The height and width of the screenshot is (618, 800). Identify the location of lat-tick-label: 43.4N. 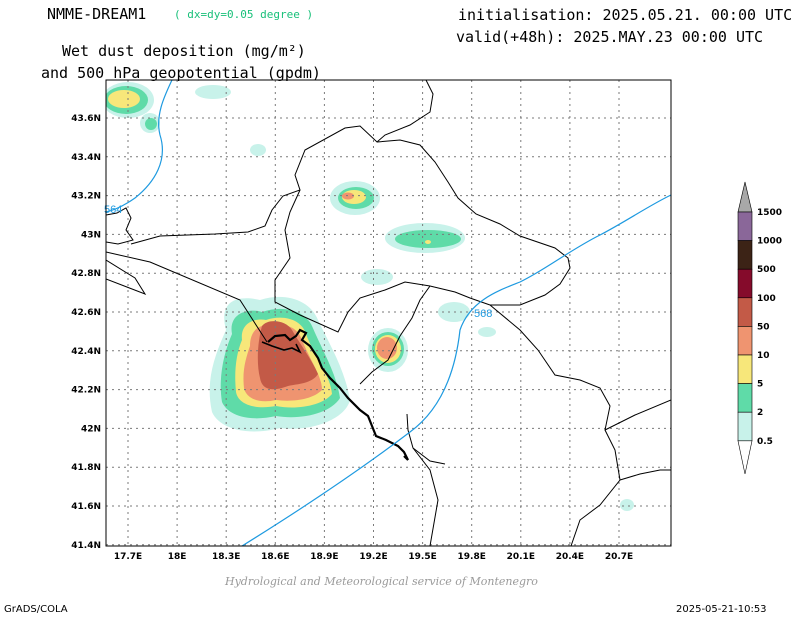
(86, 158).